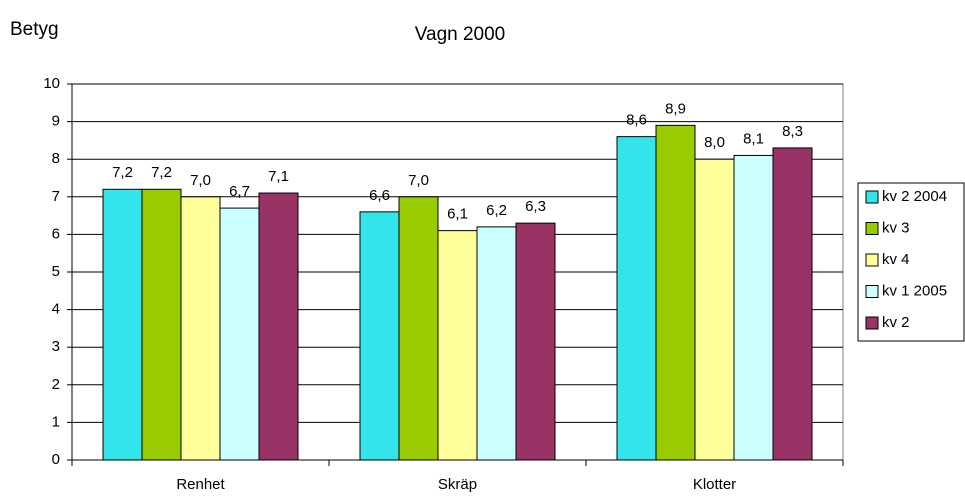 Image resolution: width=965 pixels, height=500 pixels. Describe the element at coordinates (56, 384) in the screenshot. I see `y-tick-label: 2` at that location.